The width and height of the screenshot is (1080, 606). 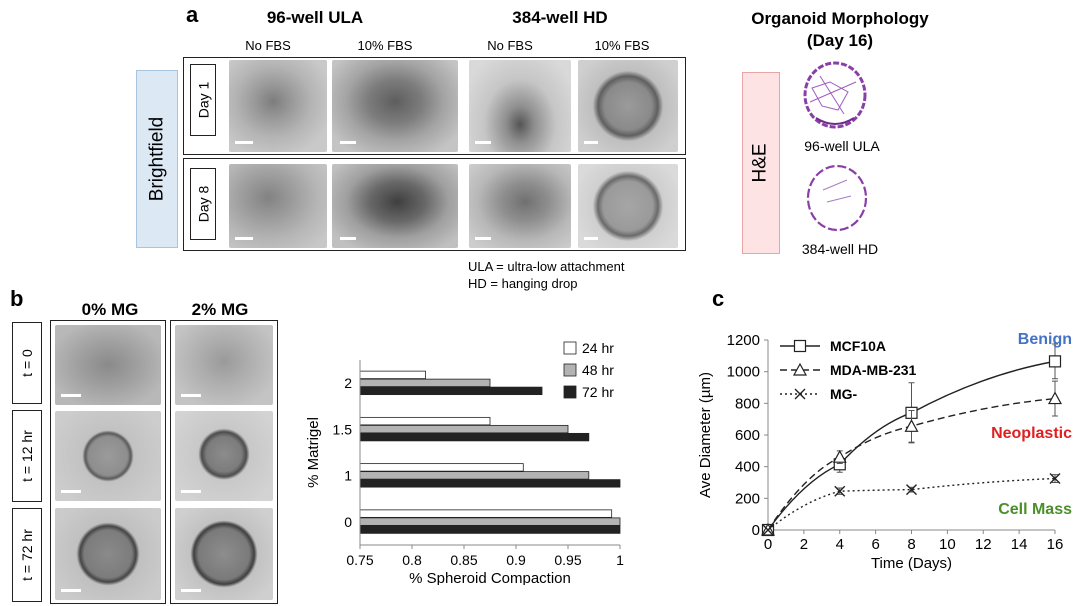 I want to click on marker-MG--day-4, so click(x=840, y=491).